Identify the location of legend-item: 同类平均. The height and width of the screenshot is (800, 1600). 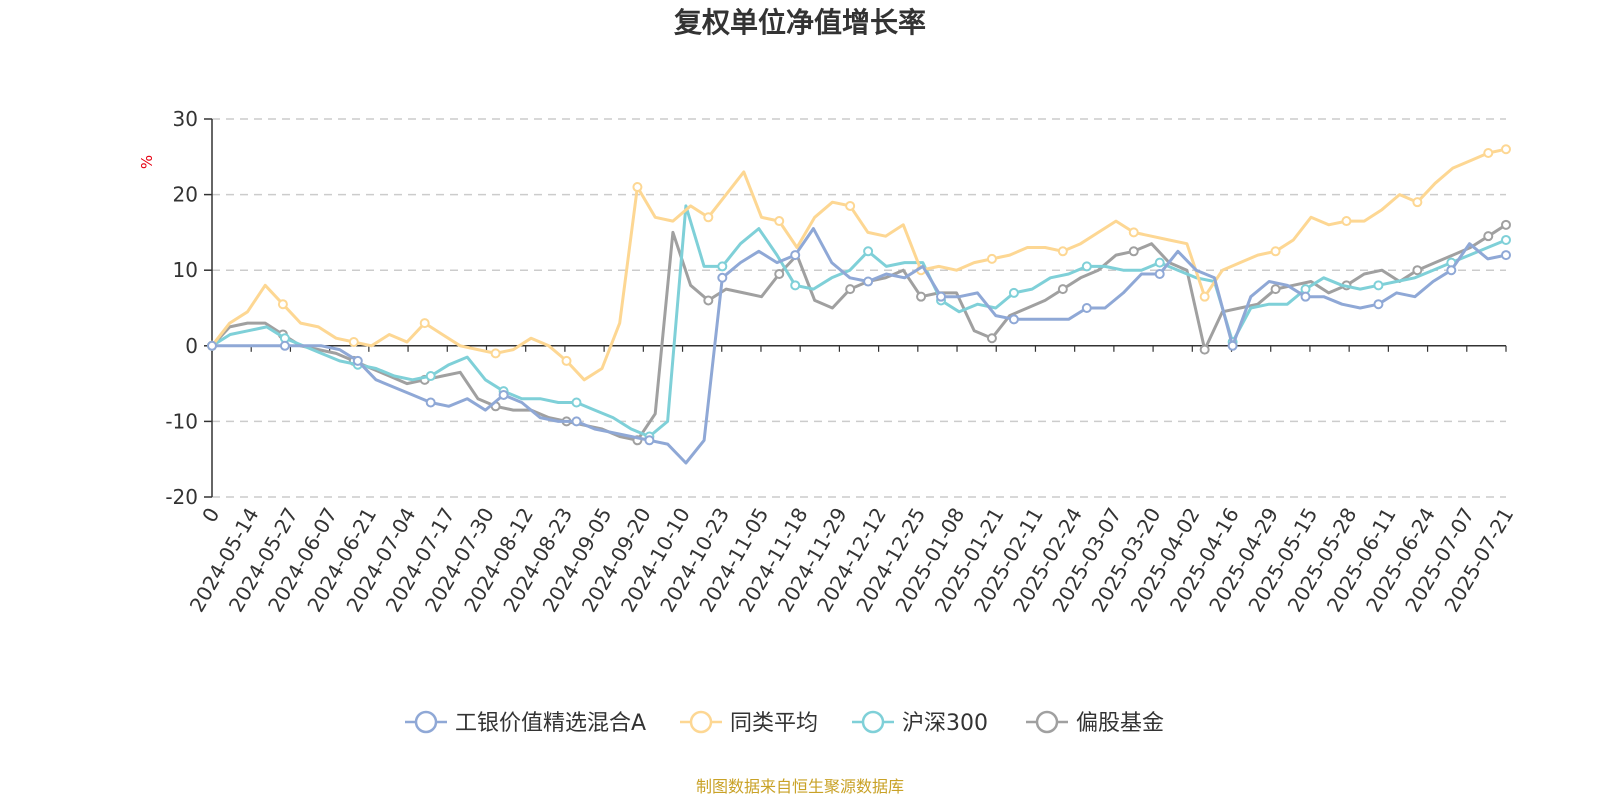
(749, 723).